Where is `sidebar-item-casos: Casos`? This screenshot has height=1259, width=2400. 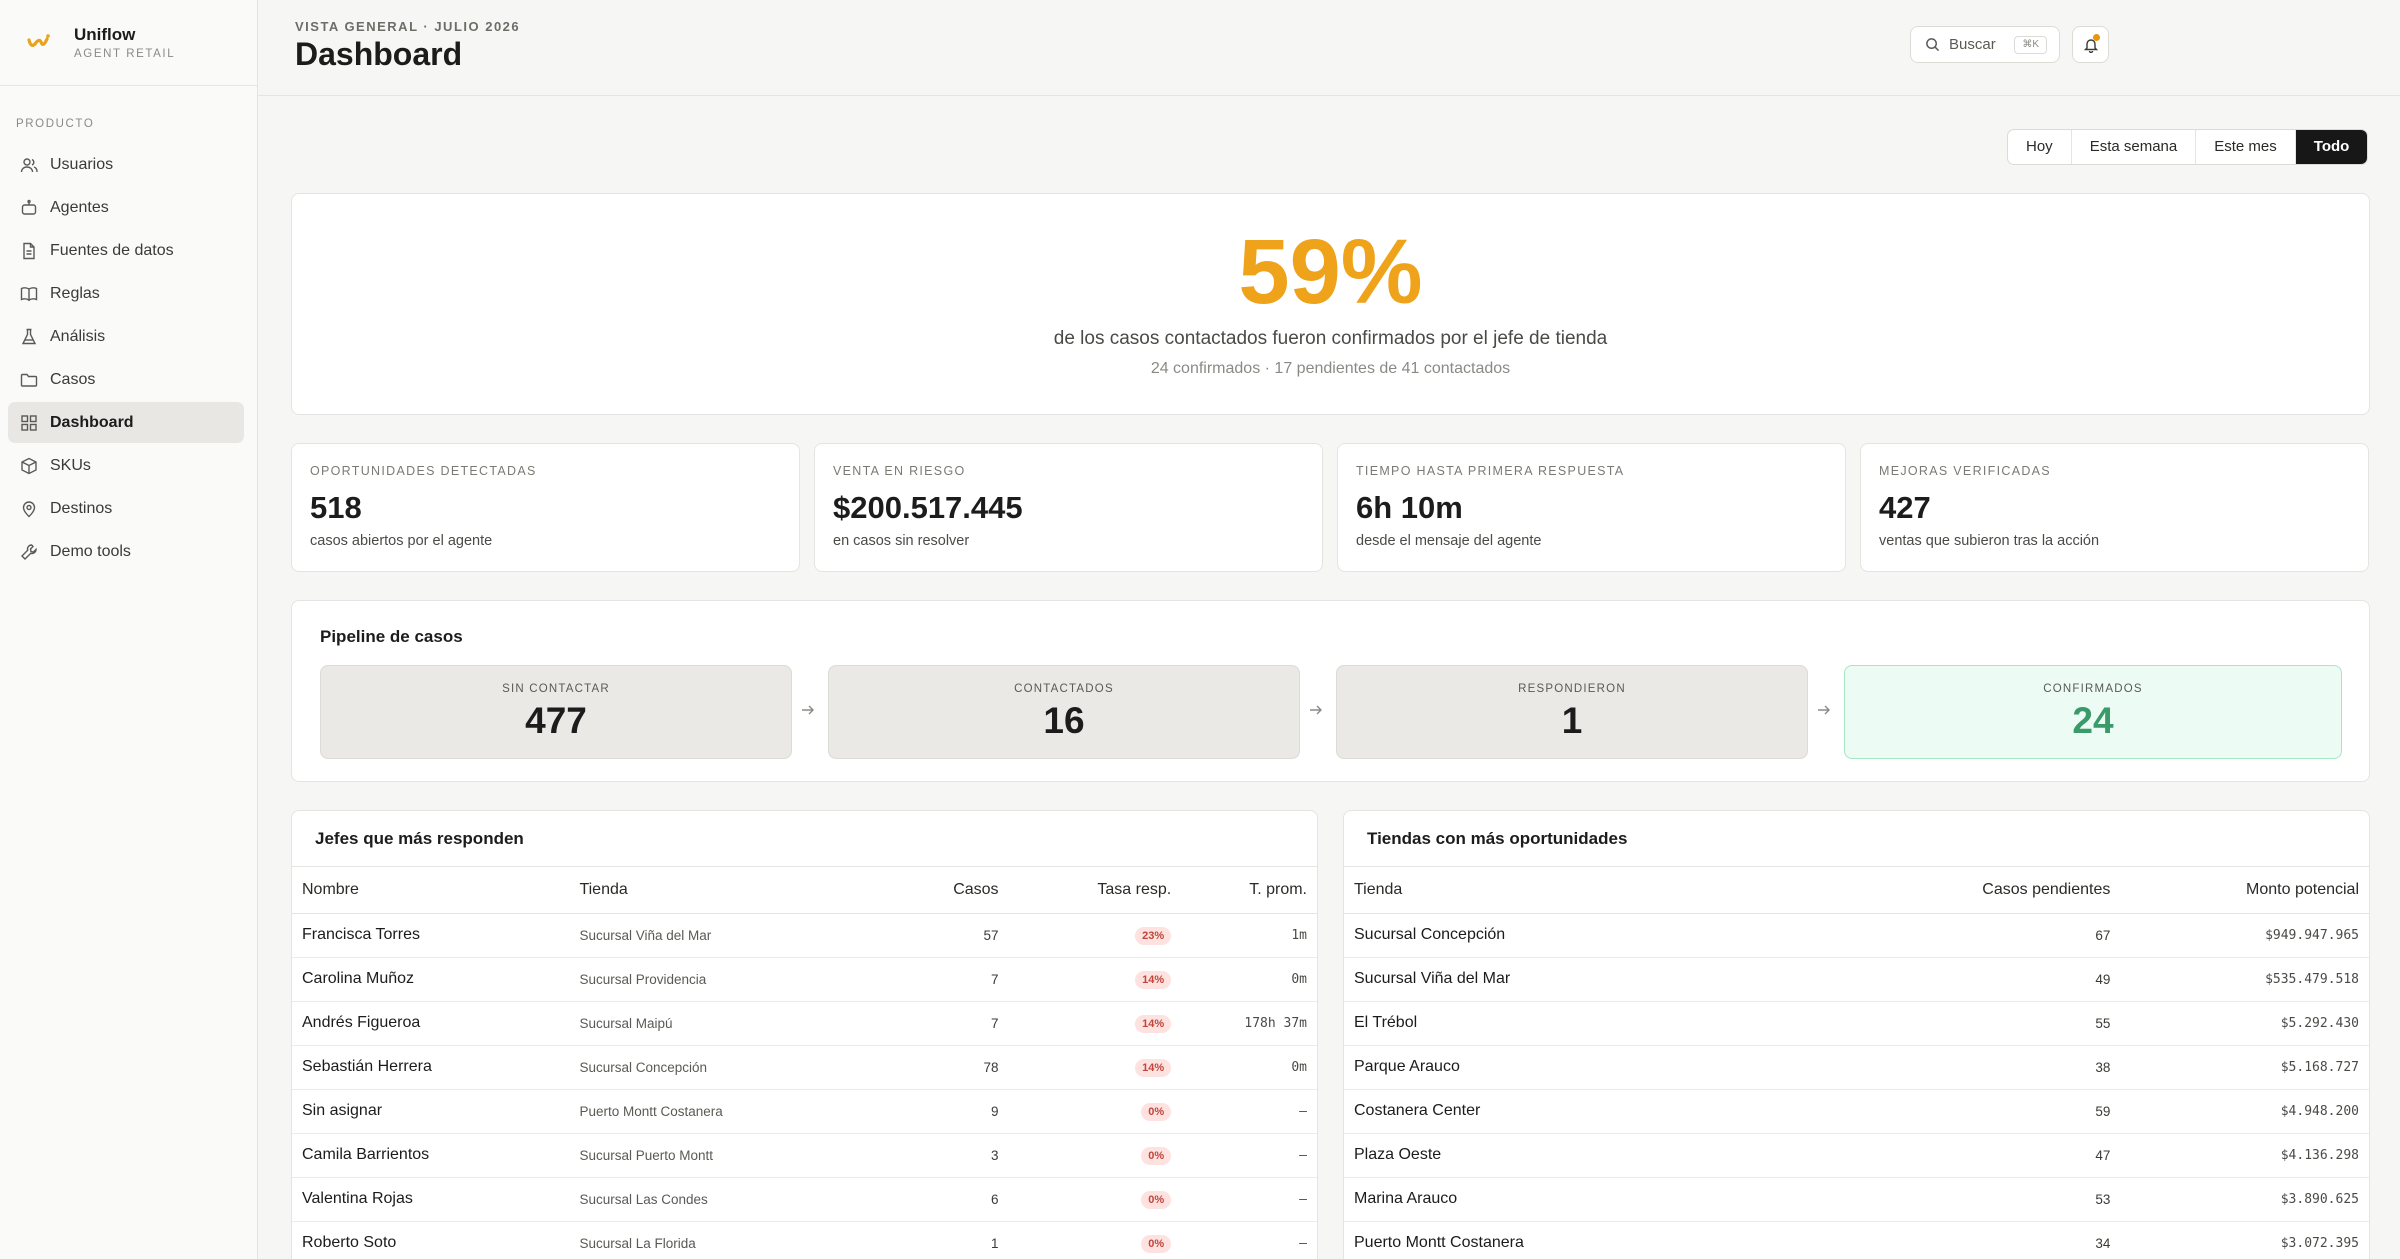 sidebar-item-casos: Casos is located at coordinates (126, 379).